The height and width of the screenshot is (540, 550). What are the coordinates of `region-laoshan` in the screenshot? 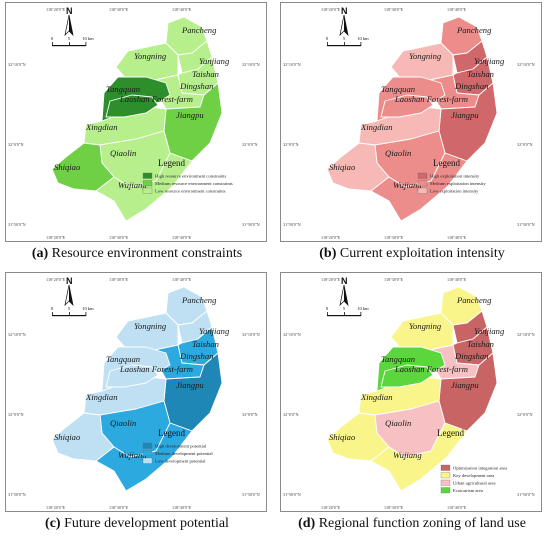 It's located at (407, 376).